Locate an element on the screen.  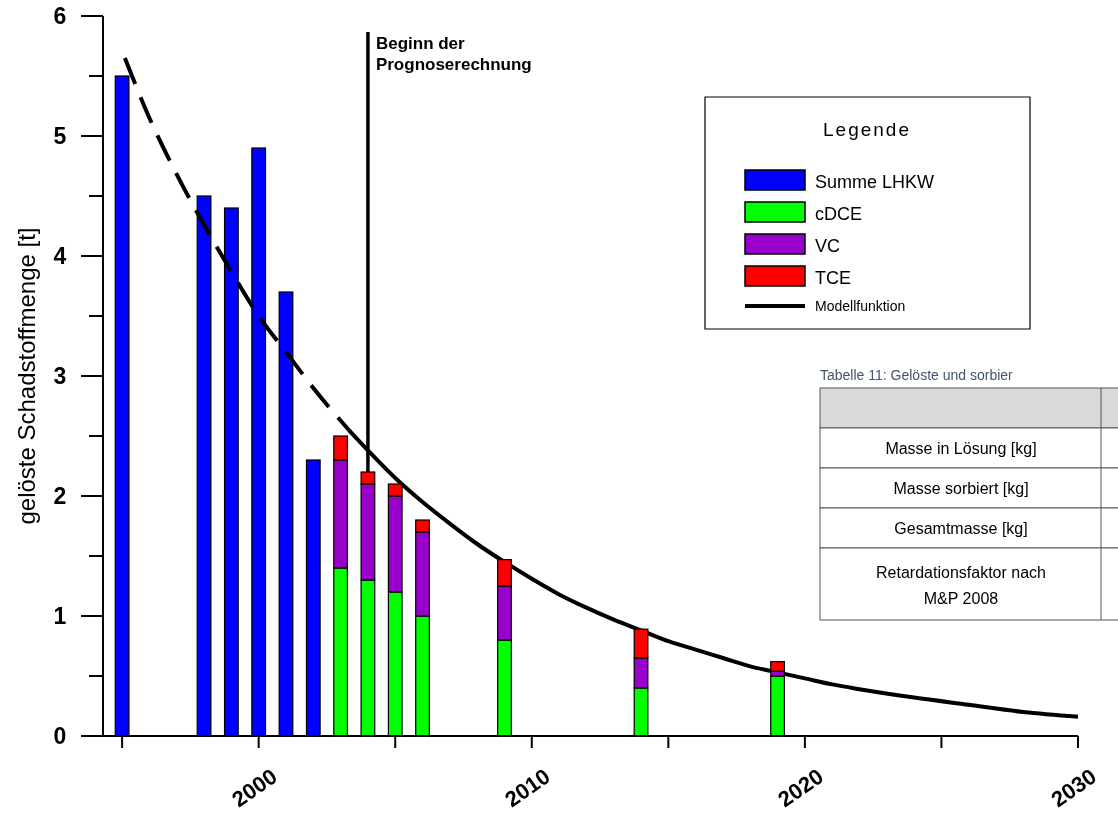
y-tick-label: 5 is located at coordinates (60, 136).